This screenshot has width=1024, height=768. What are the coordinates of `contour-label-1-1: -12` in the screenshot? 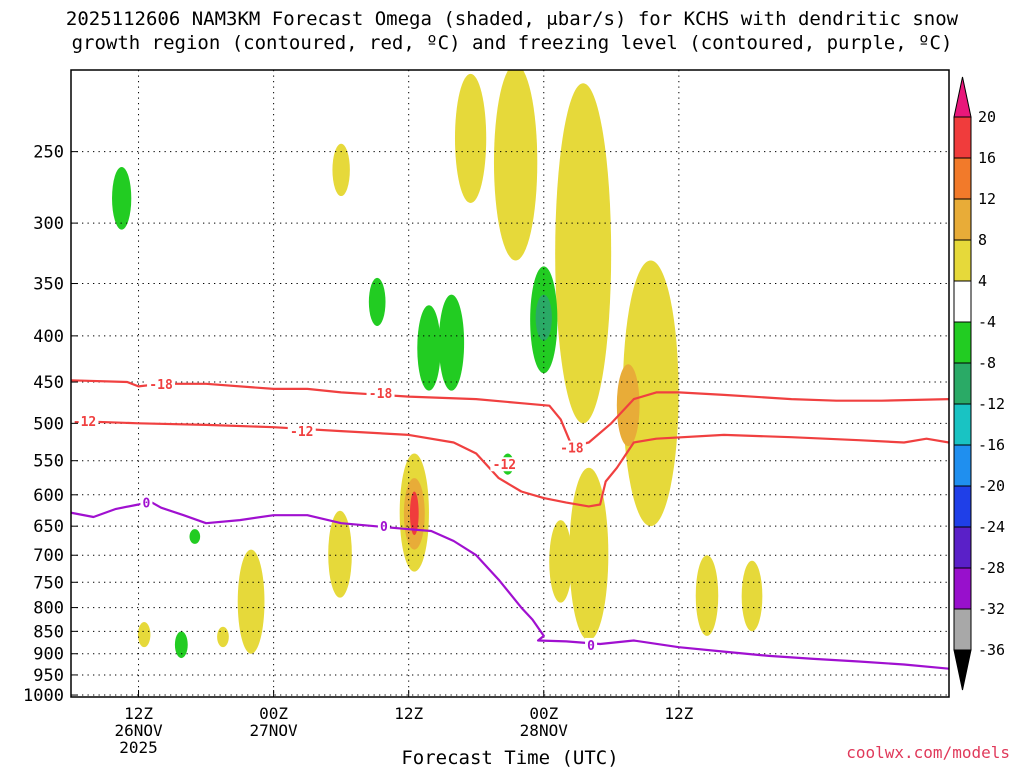 It's located at (301, 432).